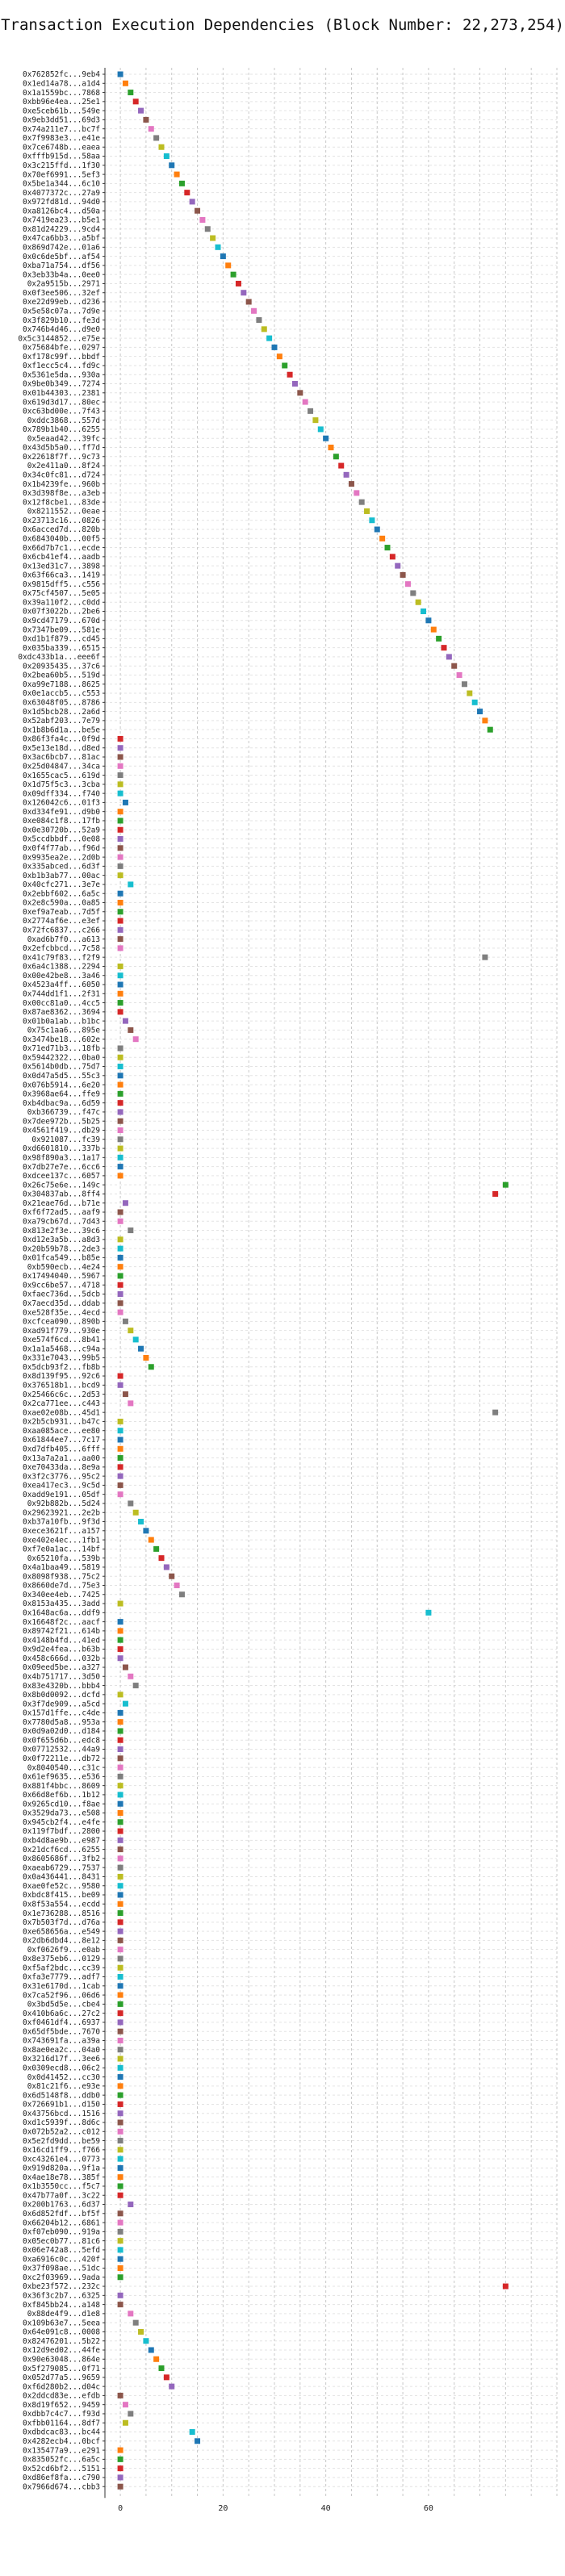 The height and width of the screenshot is (2576, 565). Describe the element at coordinates (61, 2386) in the screenshot. I see `y-tick-label: 0xf6d280b2...d04c` at that location.